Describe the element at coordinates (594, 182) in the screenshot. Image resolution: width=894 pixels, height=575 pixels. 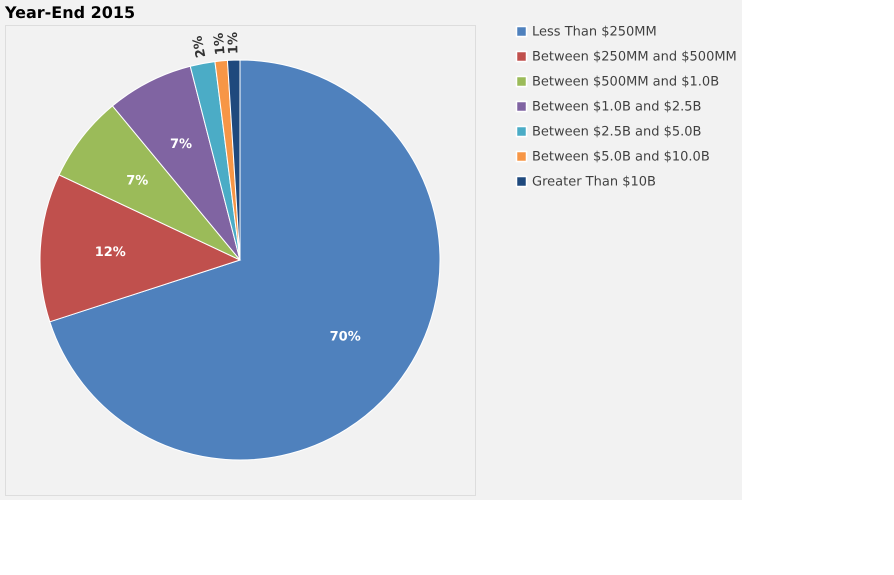
I see `legend-label: Greater Than $10B` at that location.